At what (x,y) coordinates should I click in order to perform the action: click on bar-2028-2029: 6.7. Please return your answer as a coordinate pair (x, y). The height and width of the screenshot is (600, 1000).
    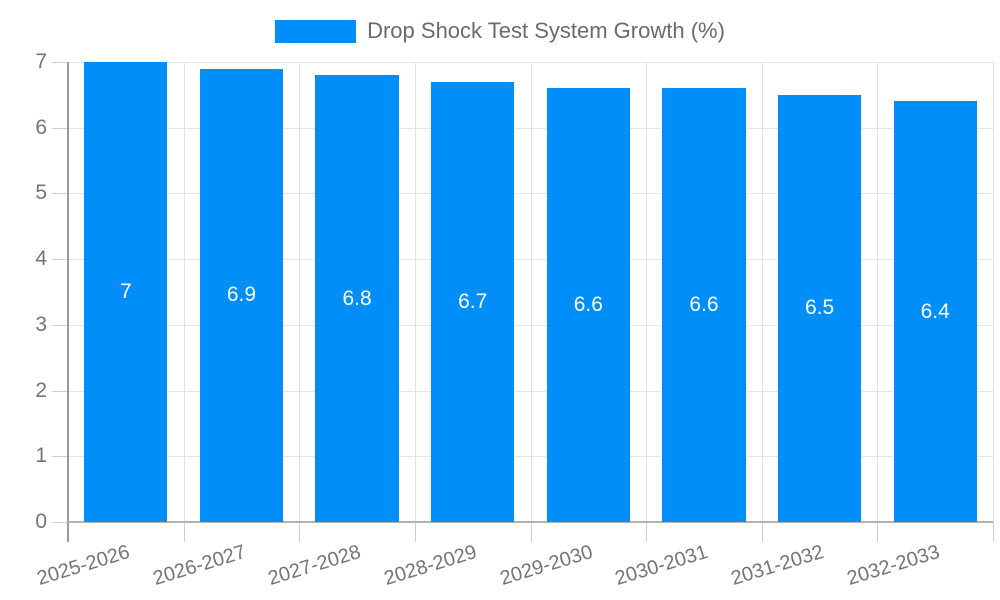
    Looking at the image, I should click on (473, 301).